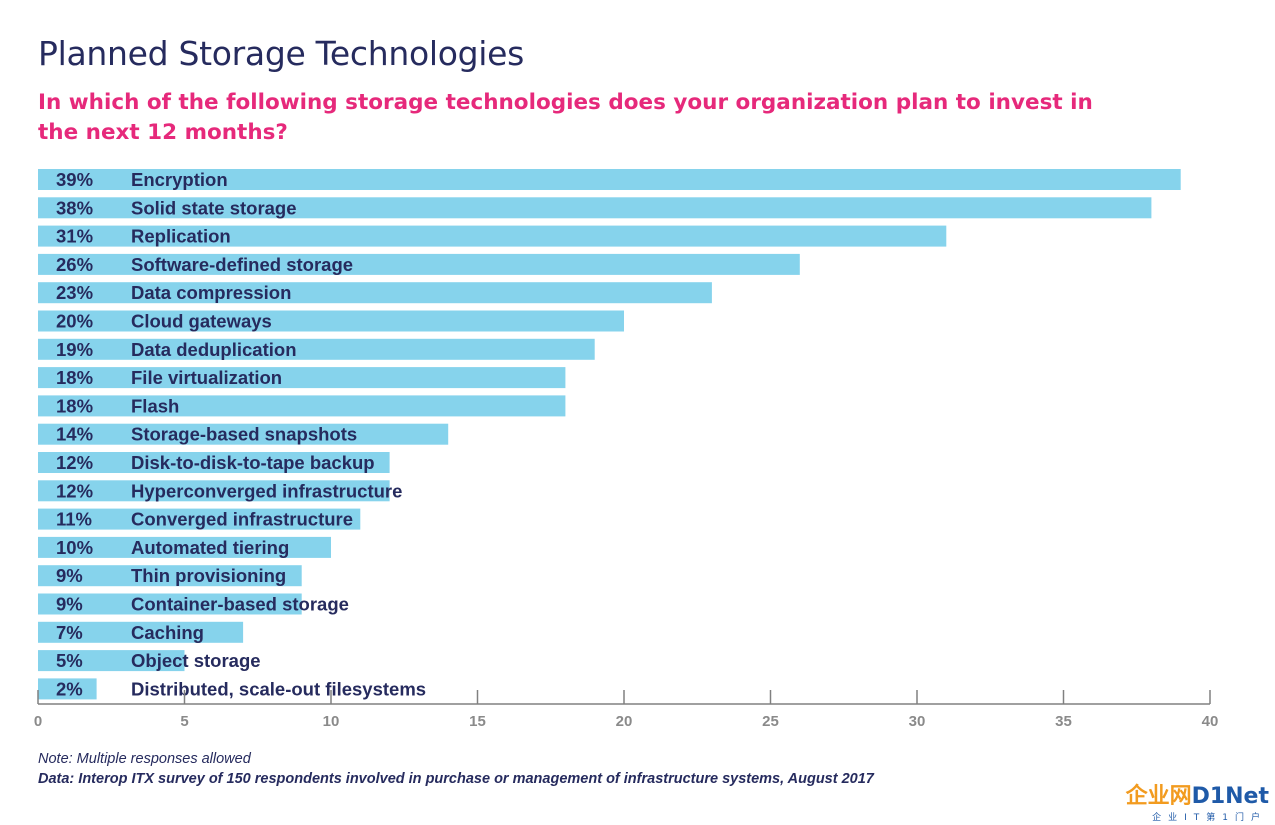  What do you see at coordinates (74, 292) in the screenshot?
I see `value-label: 23%` at bounding box center [74, 292].